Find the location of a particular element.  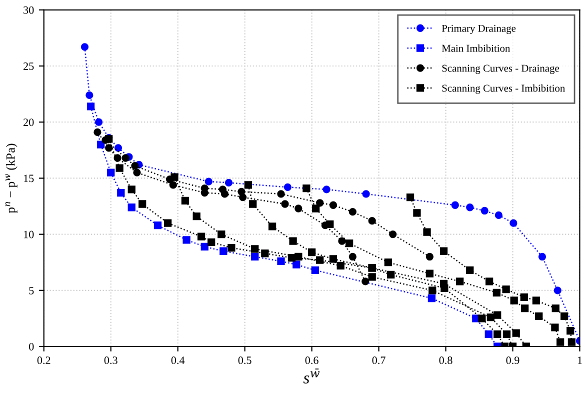

legend-label: Scanning Curves - Imbibition is located at coordinates (503, 89).